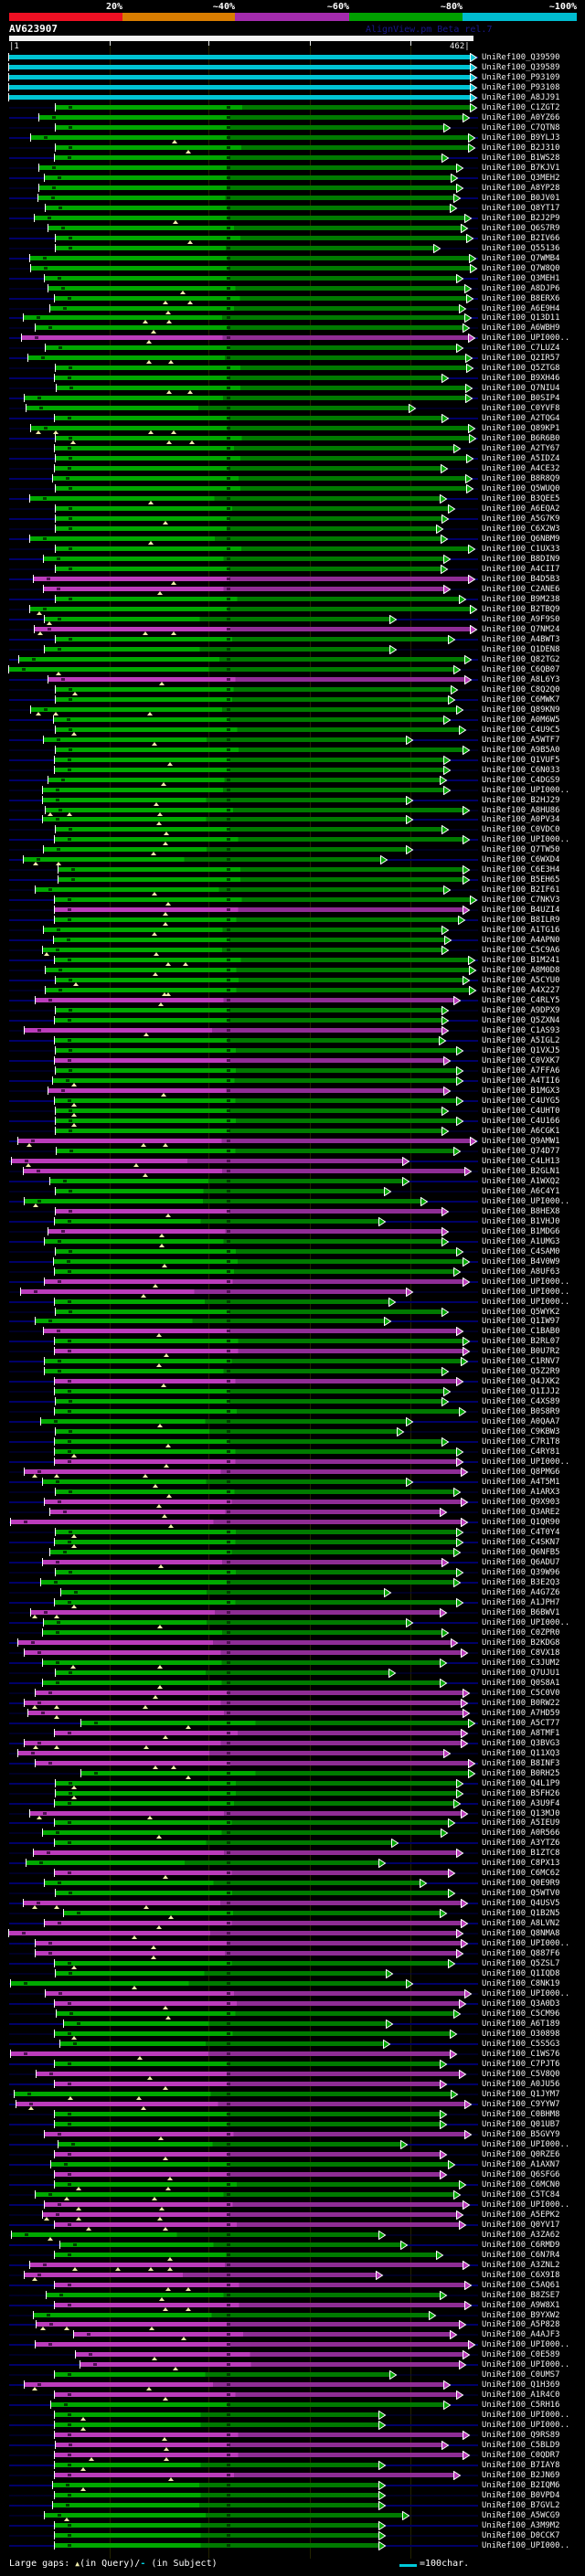 This screenshot has height=2576, width=585. I want to click on hit-label: UniRef100_C8NK19, so click(521, 1983).